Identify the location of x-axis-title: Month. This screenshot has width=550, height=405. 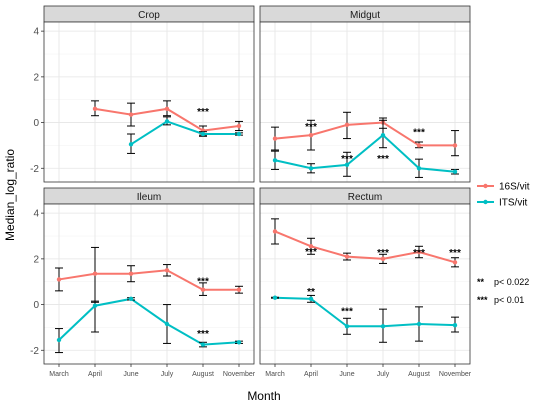
(263, 396).